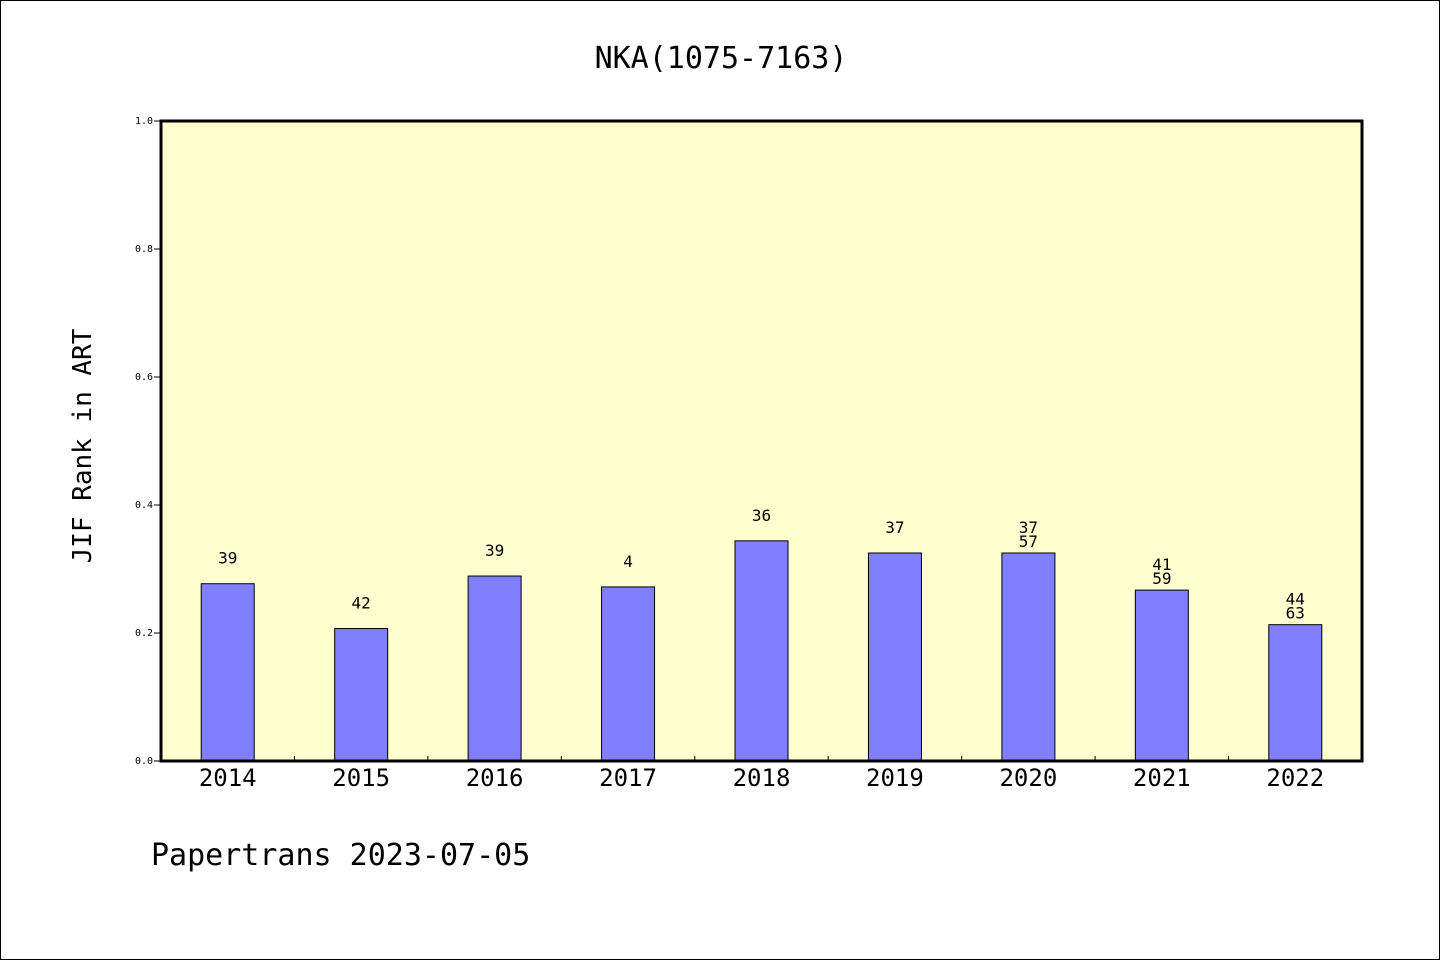  What do you see at coordinates (144, 505) in the screenshot?
I see `y-tick-label: 0.4` at bounding box center [144, 505].